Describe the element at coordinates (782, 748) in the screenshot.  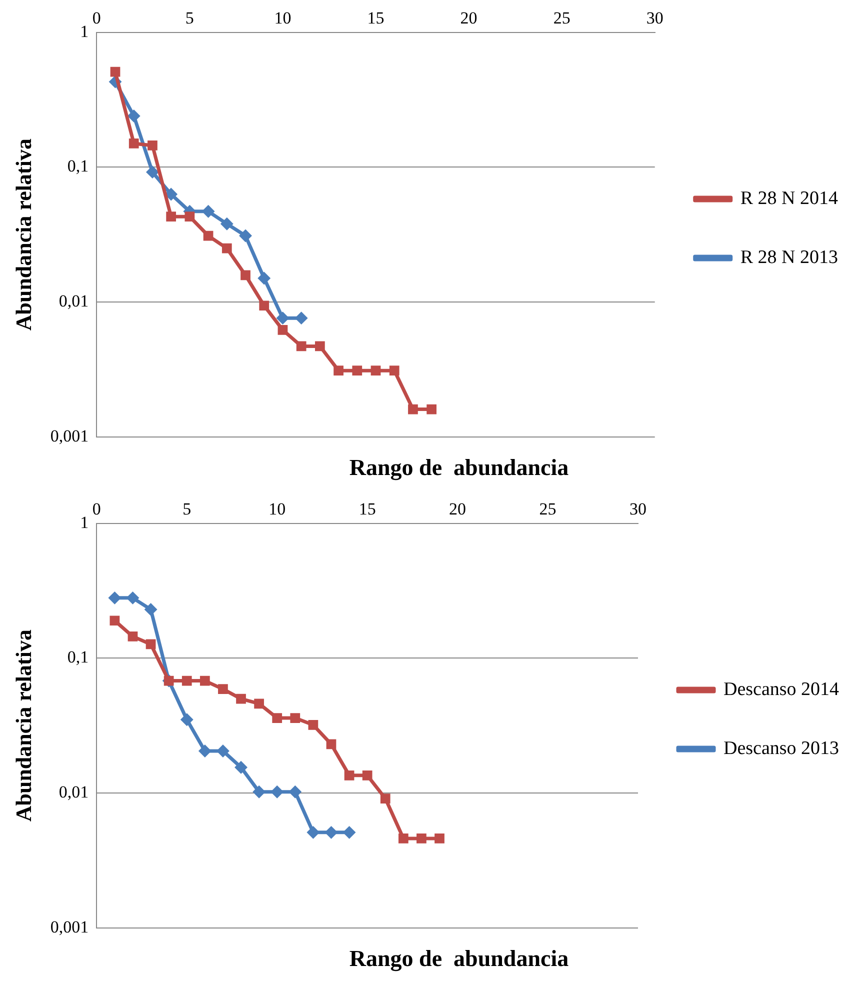
I see `legend-label: Descanso 2013` at that location.